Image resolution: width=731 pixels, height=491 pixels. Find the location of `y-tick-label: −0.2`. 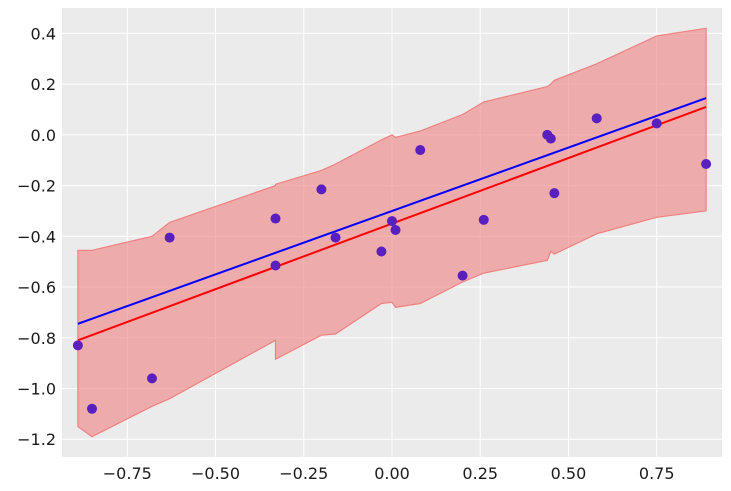

y-tick-label: −0.2 is located at coordinates (36, 186).